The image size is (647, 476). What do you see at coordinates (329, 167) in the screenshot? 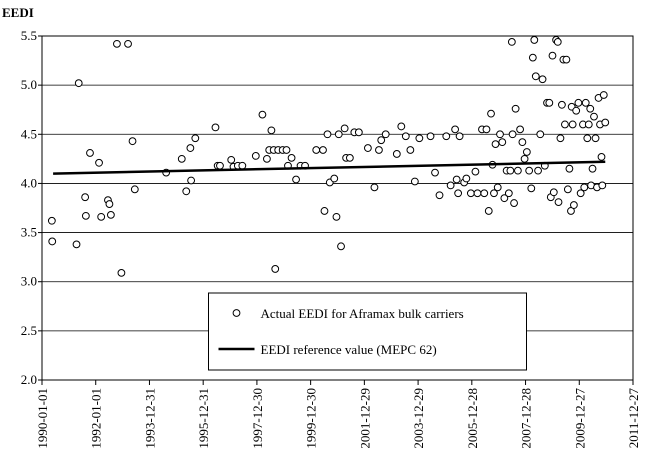
I see `reference-line` at bounding box center [329, 167].